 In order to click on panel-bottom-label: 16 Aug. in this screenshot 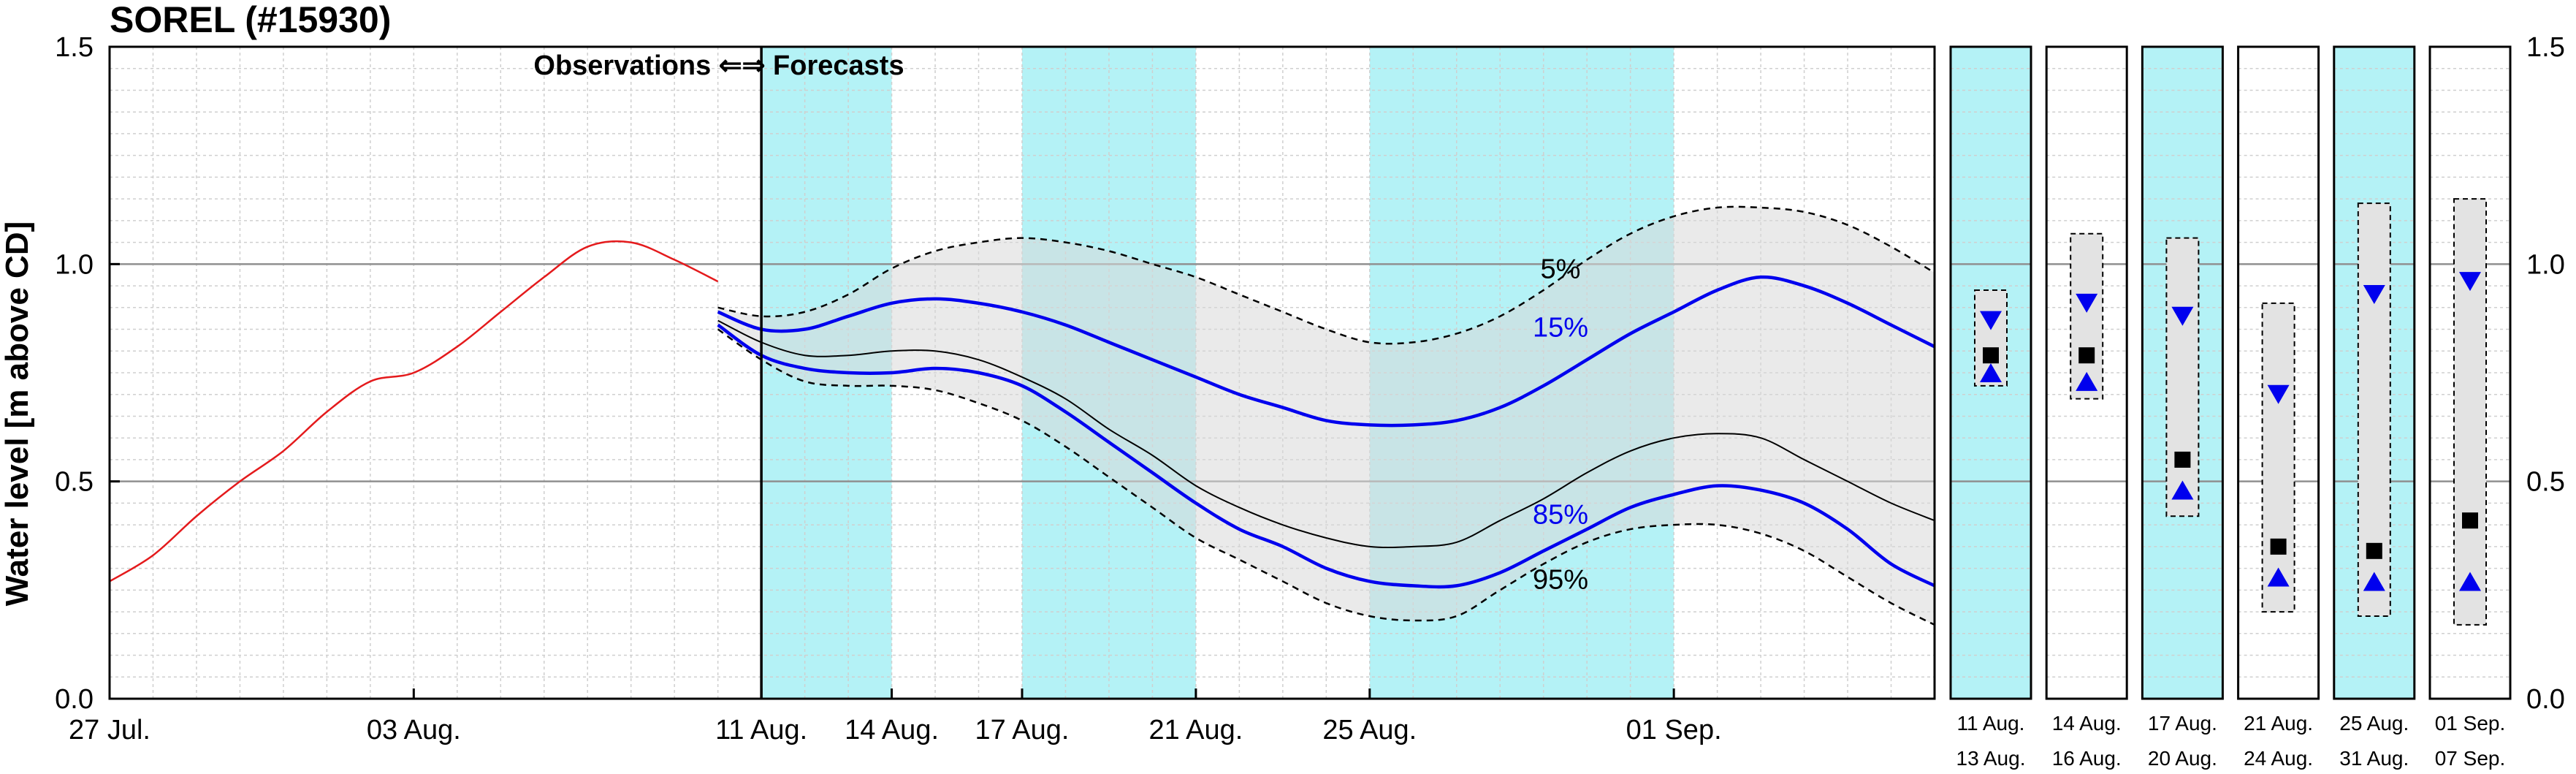, I will do `click(2087, 759)`.